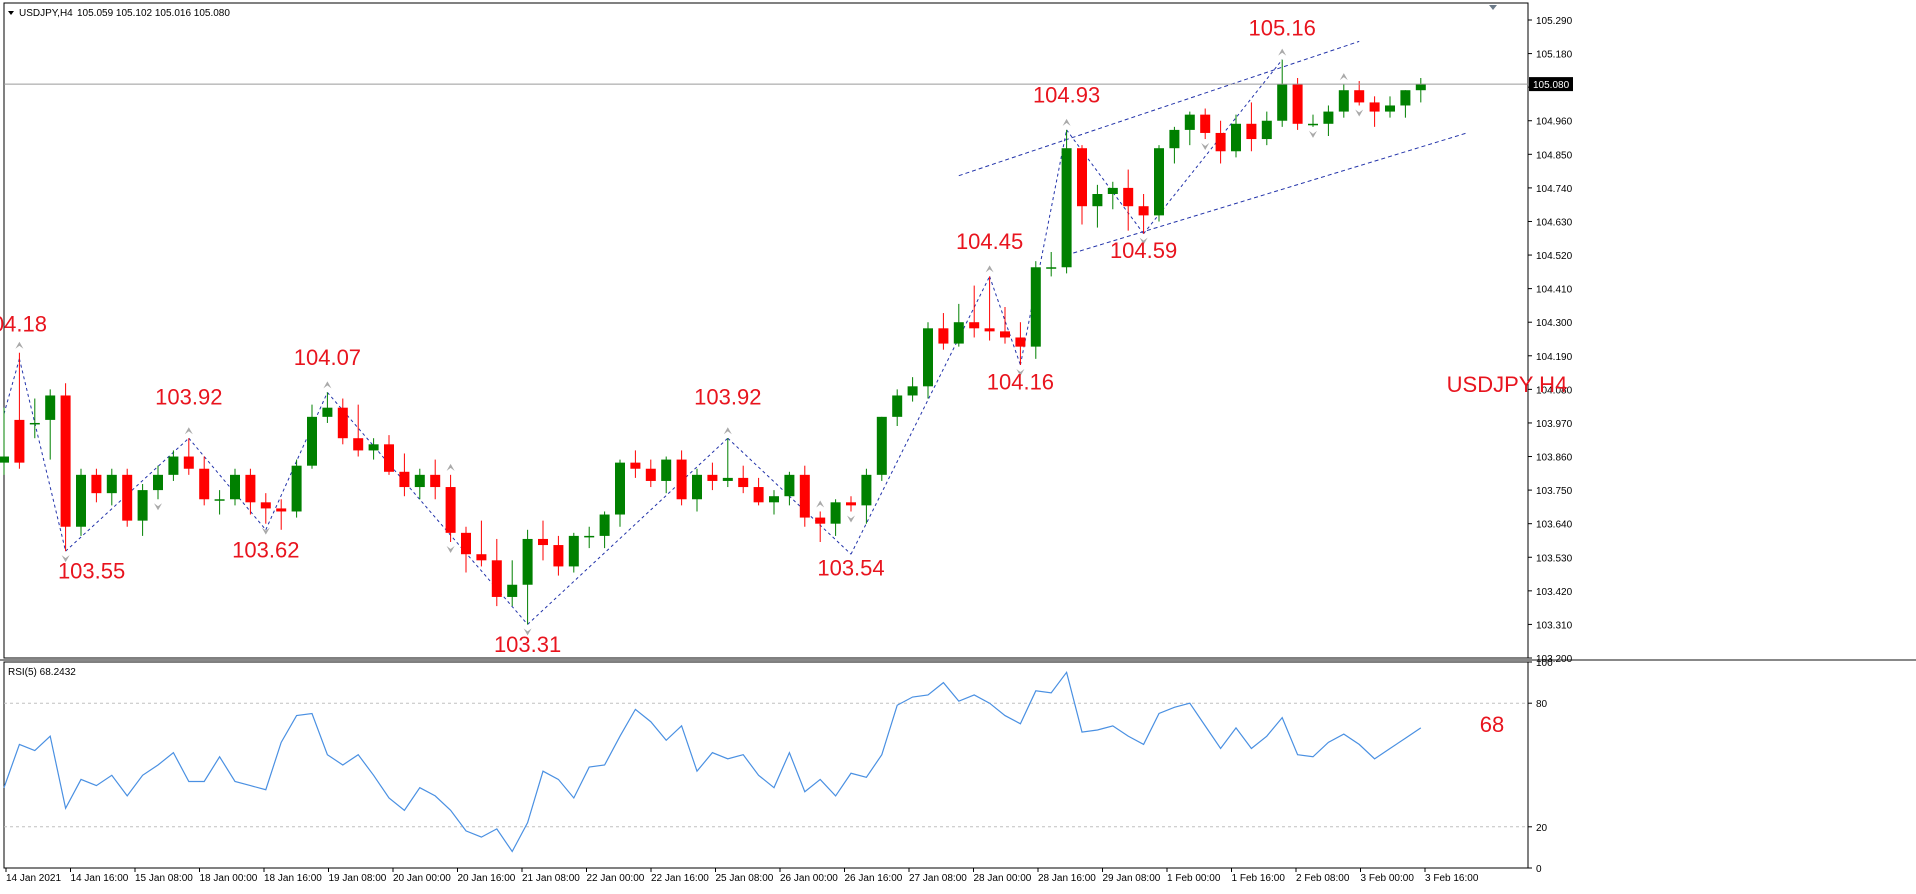 This screenshot has height=894, width=1916. I want to click on rsi-value-annotation: 68, so click(1492, 724).